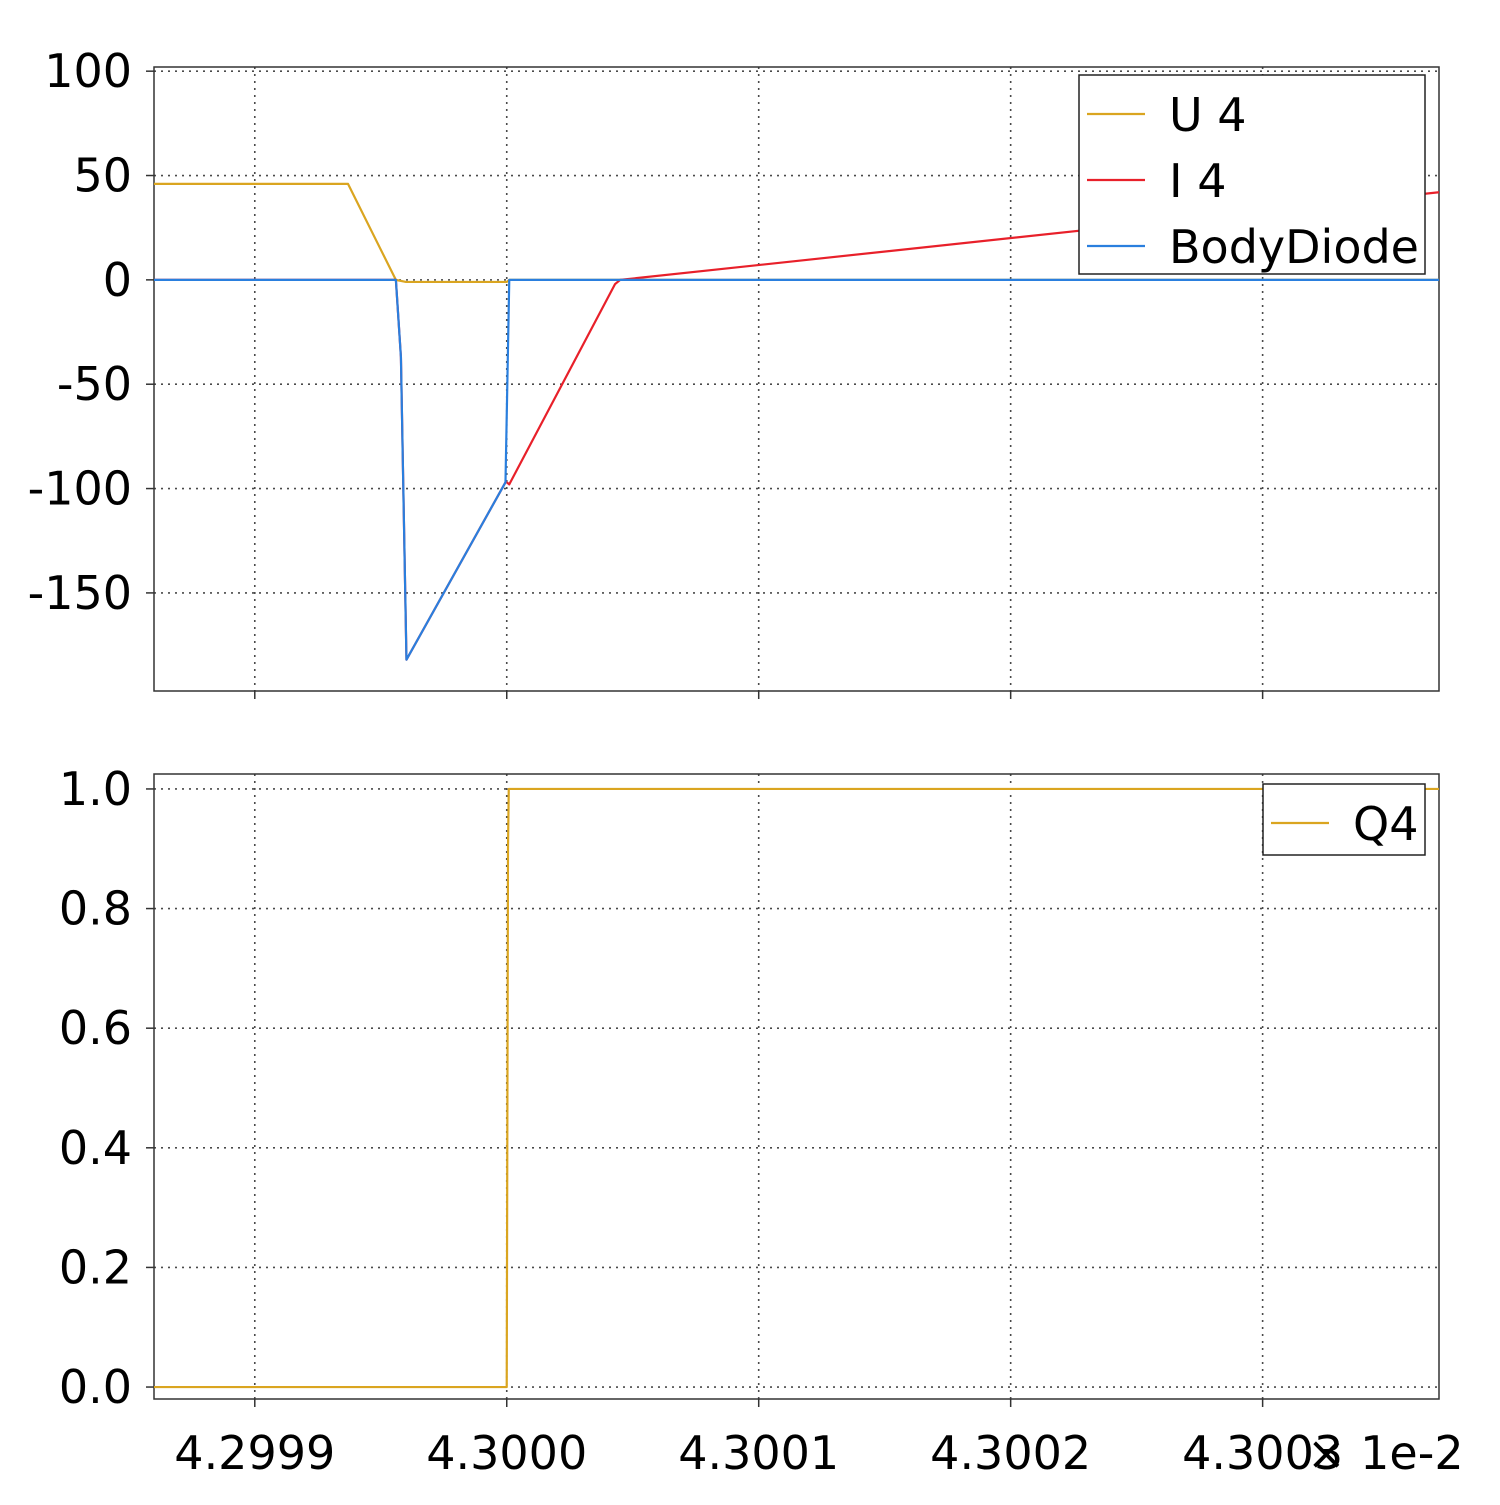 The height and width of the screenshot is (1505, 1500). I want to click on y-tick-label: 0.4, so click(95, 1148).